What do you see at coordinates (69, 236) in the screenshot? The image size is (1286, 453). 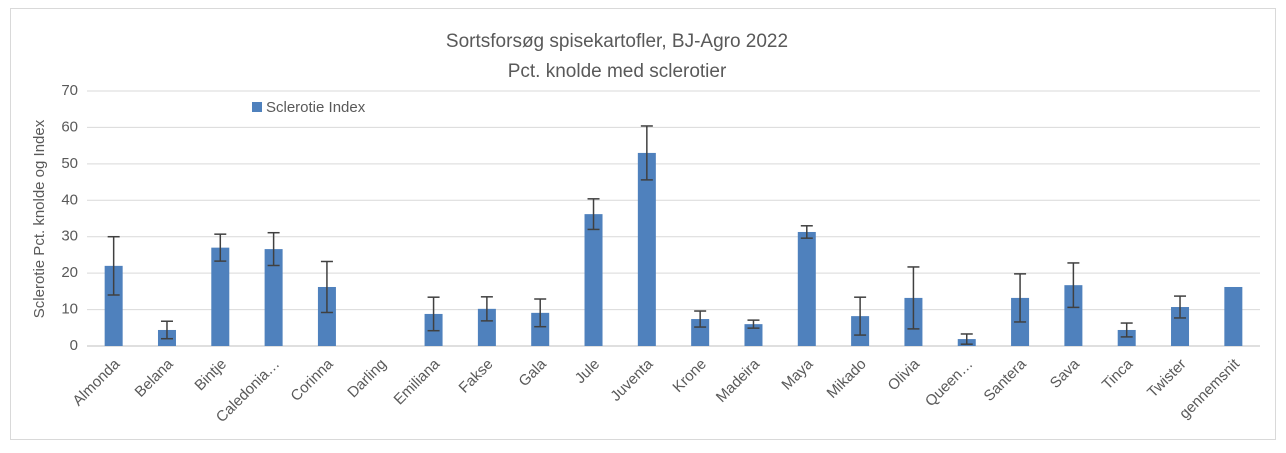 I see `y-tick-label: 30` at bounding box center [69, 236].